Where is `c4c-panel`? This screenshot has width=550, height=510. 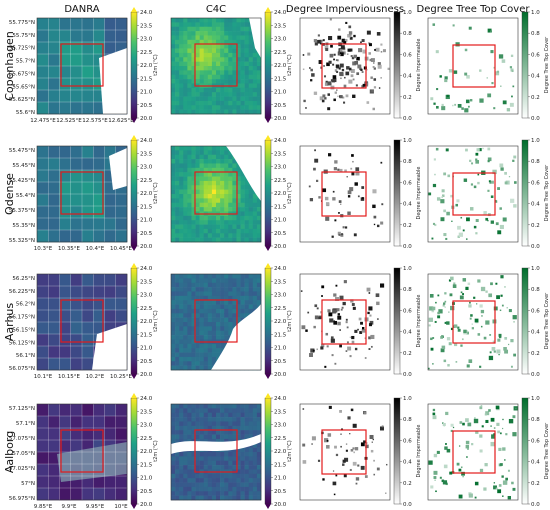 c4c-panel is located at coordinates (216, 322).